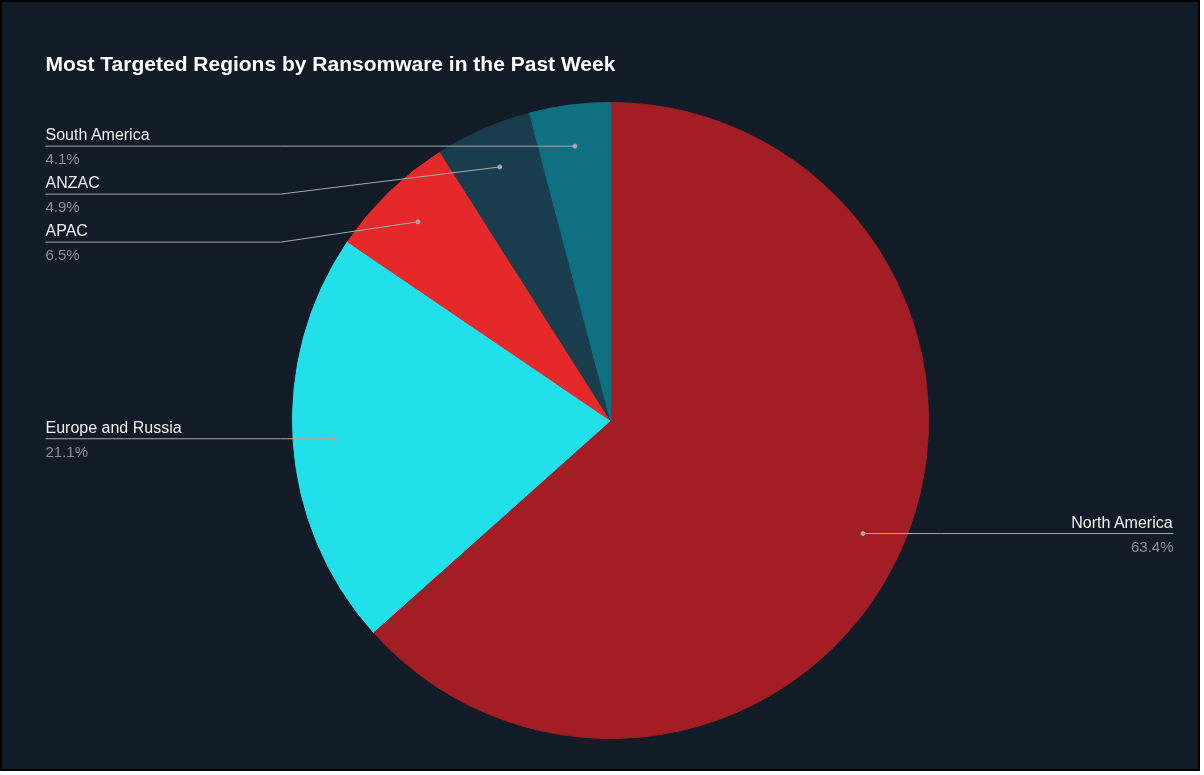 The width and height of the screenshot is (1204, 775). I want to click on slice-label: North America, so click(1122, 522).